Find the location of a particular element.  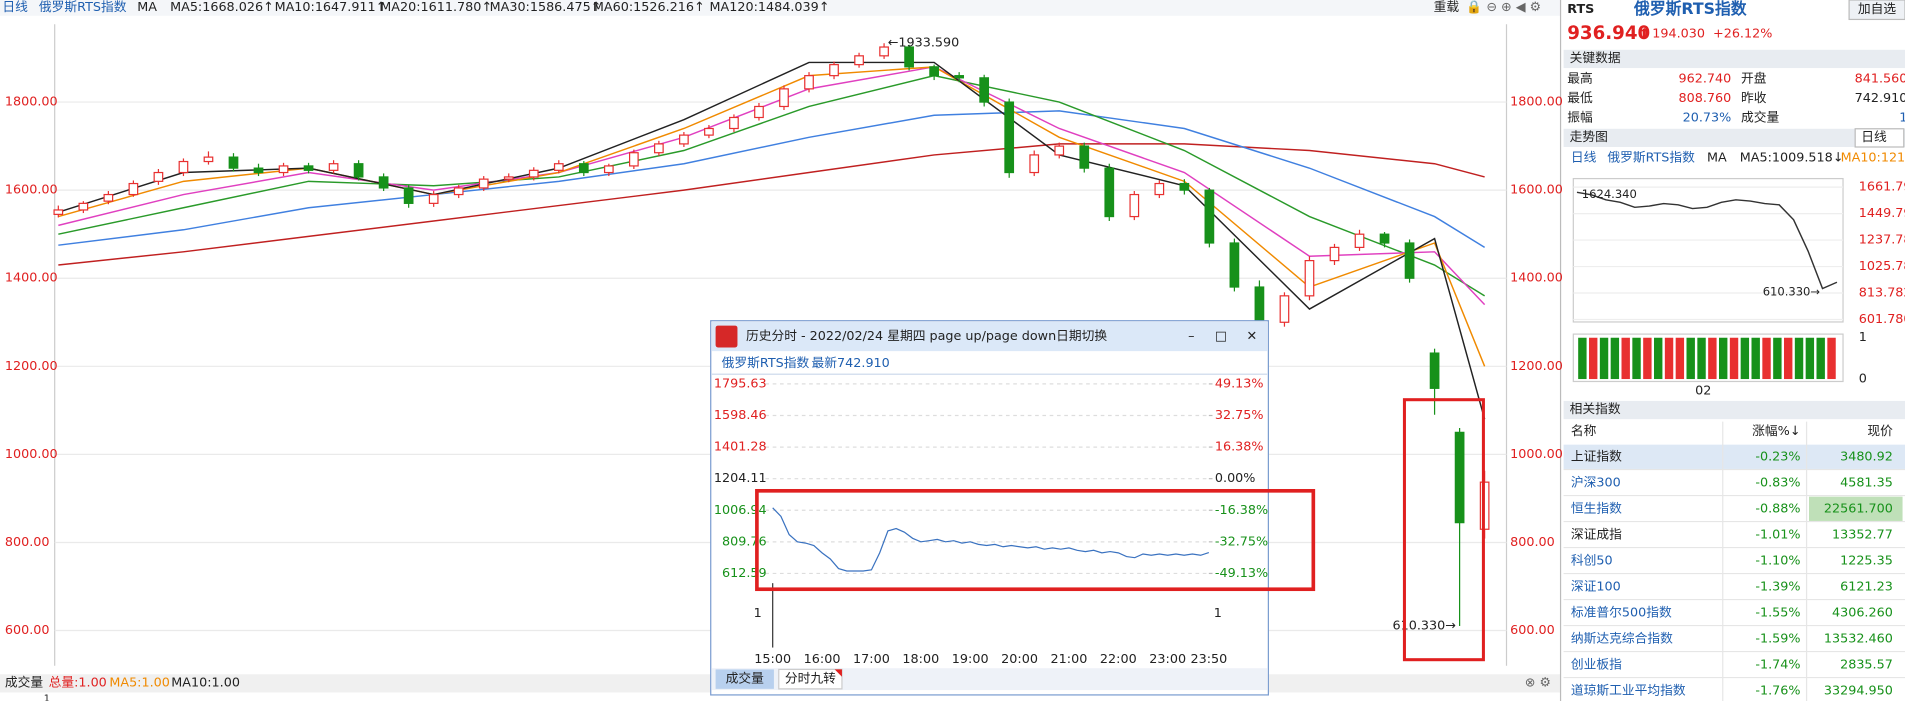

volume-ma5: MA5:1.00 is located at coordinates (139, 682).